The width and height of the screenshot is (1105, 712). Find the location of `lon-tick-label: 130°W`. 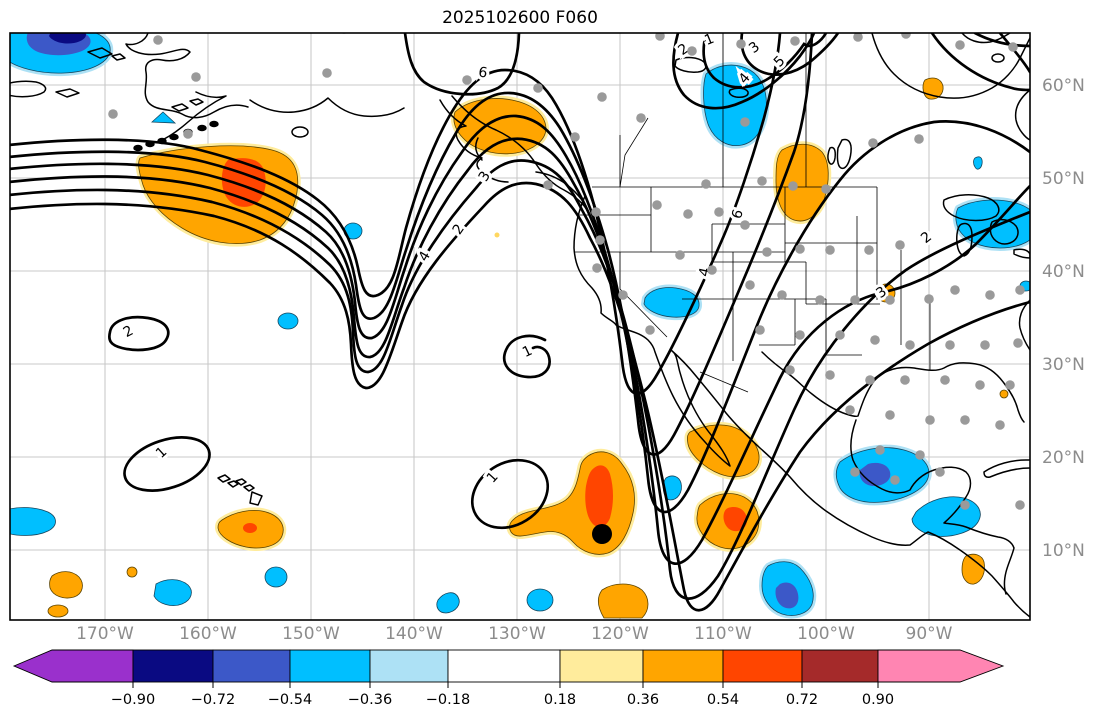

lon-tick-label: 130°W is located at coordinates (517, 634).